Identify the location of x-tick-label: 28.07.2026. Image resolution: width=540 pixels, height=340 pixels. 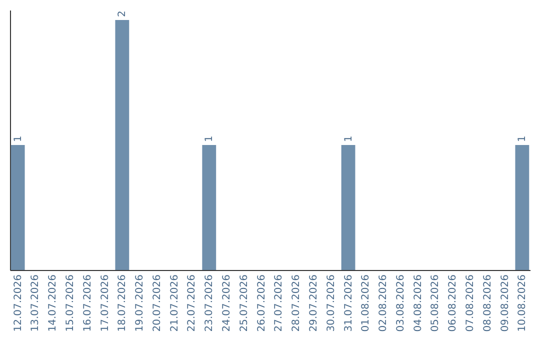
(296, 303).